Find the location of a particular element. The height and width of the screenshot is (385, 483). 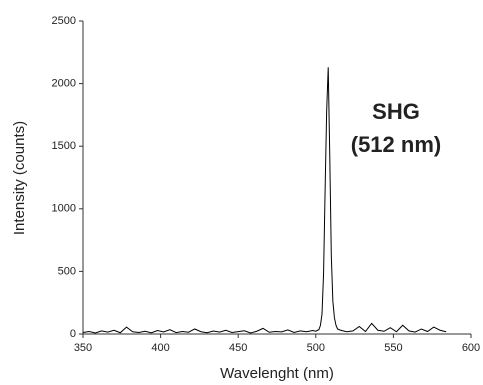

y-tick-label: 0 is located at coordinates (73, 334).